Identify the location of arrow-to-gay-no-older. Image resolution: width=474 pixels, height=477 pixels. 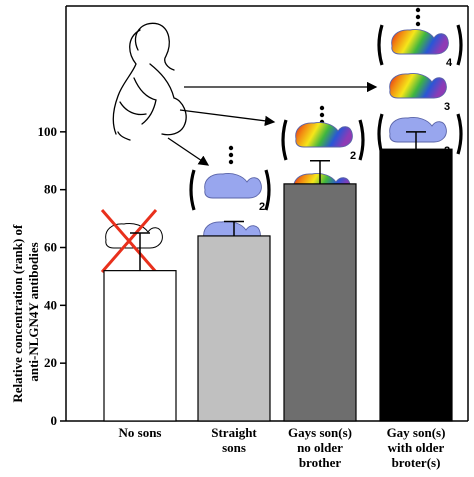
(227, 118).